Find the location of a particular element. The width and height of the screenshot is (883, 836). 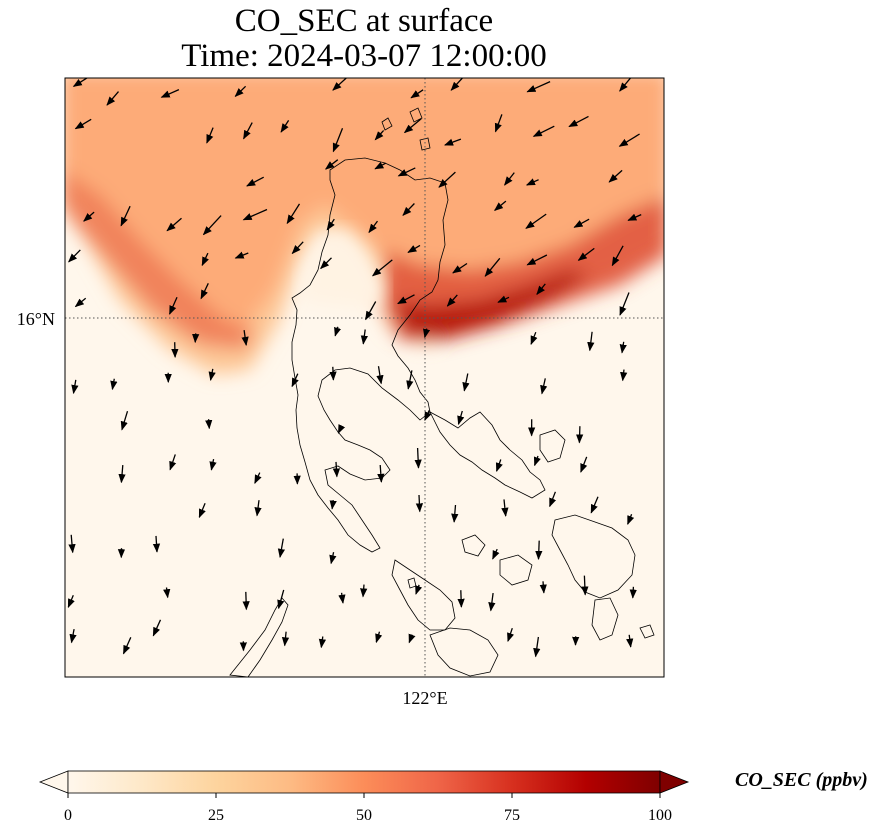

colorbar-gradient is located at coordinates (364, 782).